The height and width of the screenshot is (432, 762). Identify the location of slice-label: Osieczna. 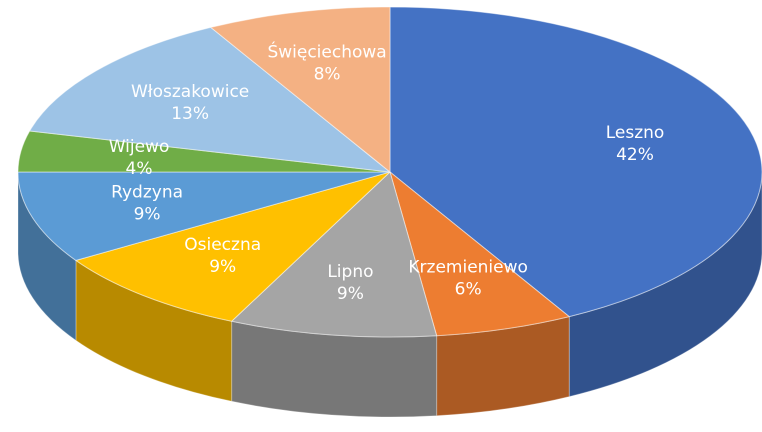
(222, 245).